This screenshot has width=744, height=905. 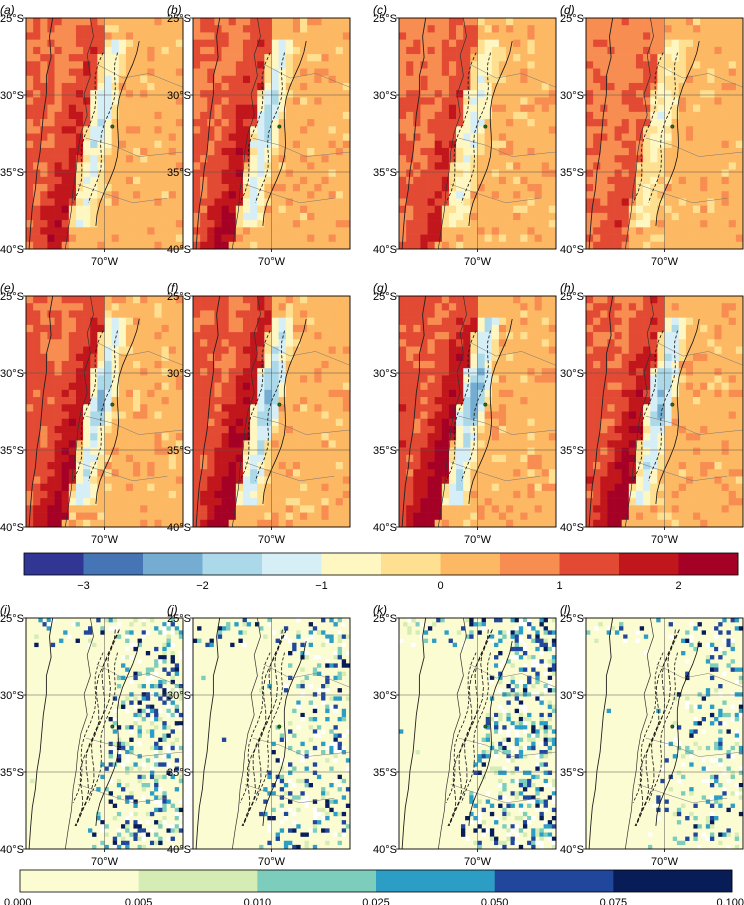 I want to click on panel-a-station-marker, so click(x=112, y=126).